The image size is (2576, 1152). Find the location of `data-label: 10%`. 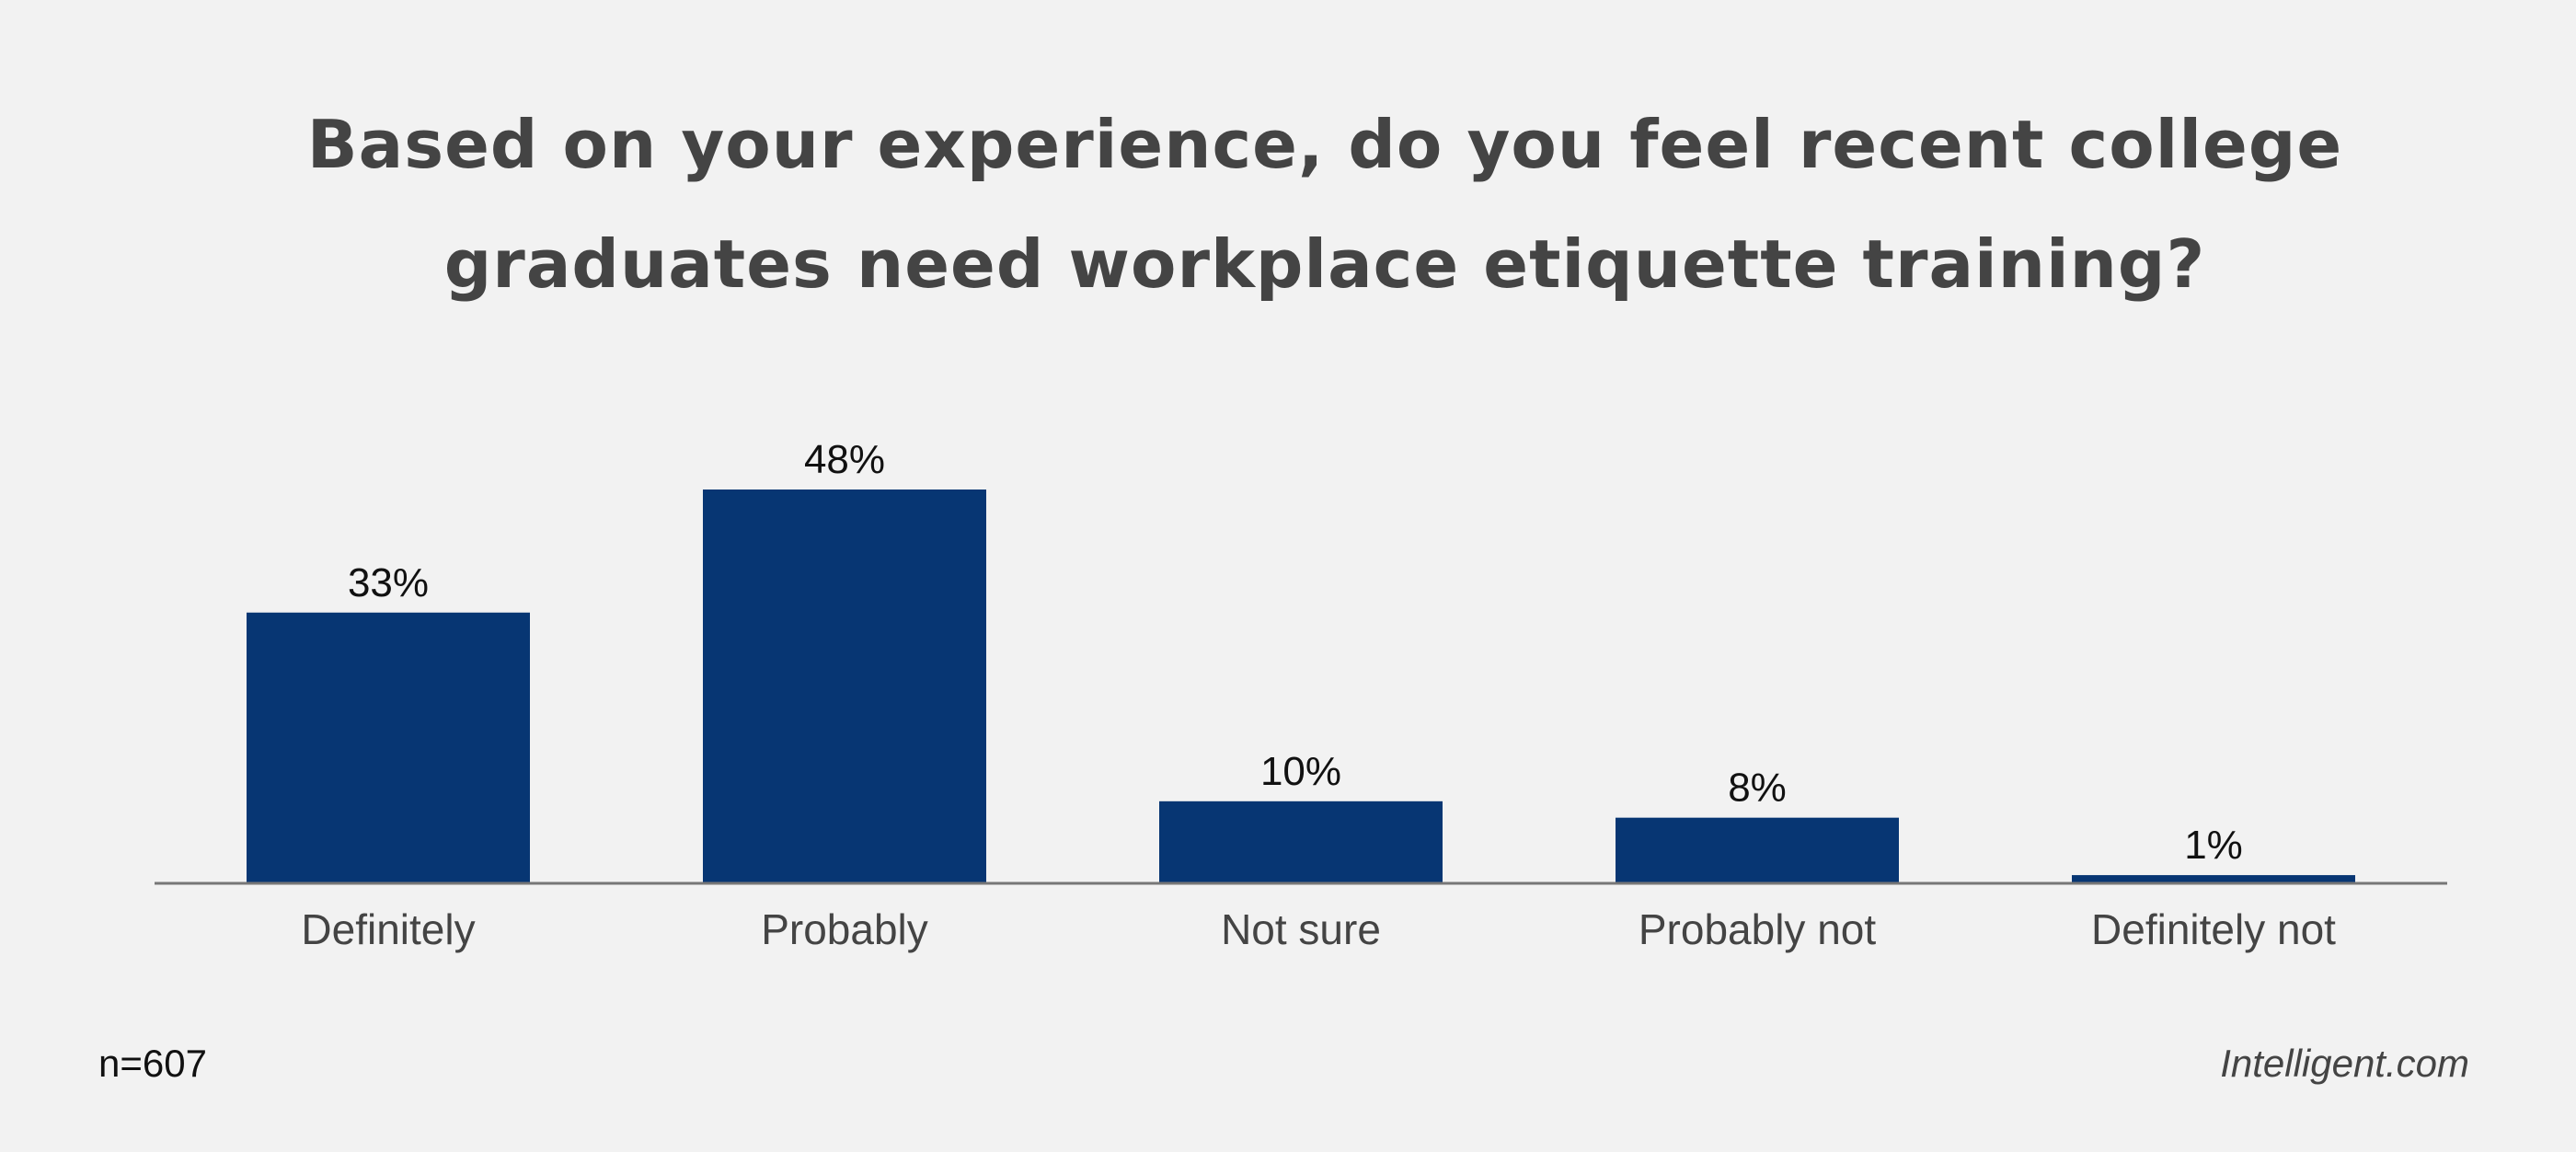

data-label: 10% is located at coordinates (1300, 771).